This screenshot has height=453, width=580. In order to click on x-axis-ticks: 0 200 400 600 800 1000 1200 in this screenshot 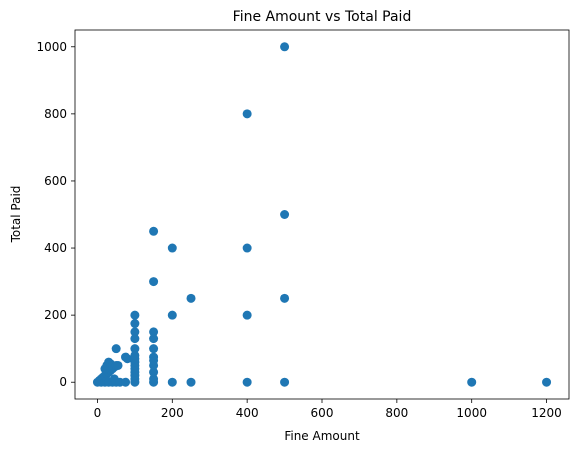, I will do `click(328, 409)`.